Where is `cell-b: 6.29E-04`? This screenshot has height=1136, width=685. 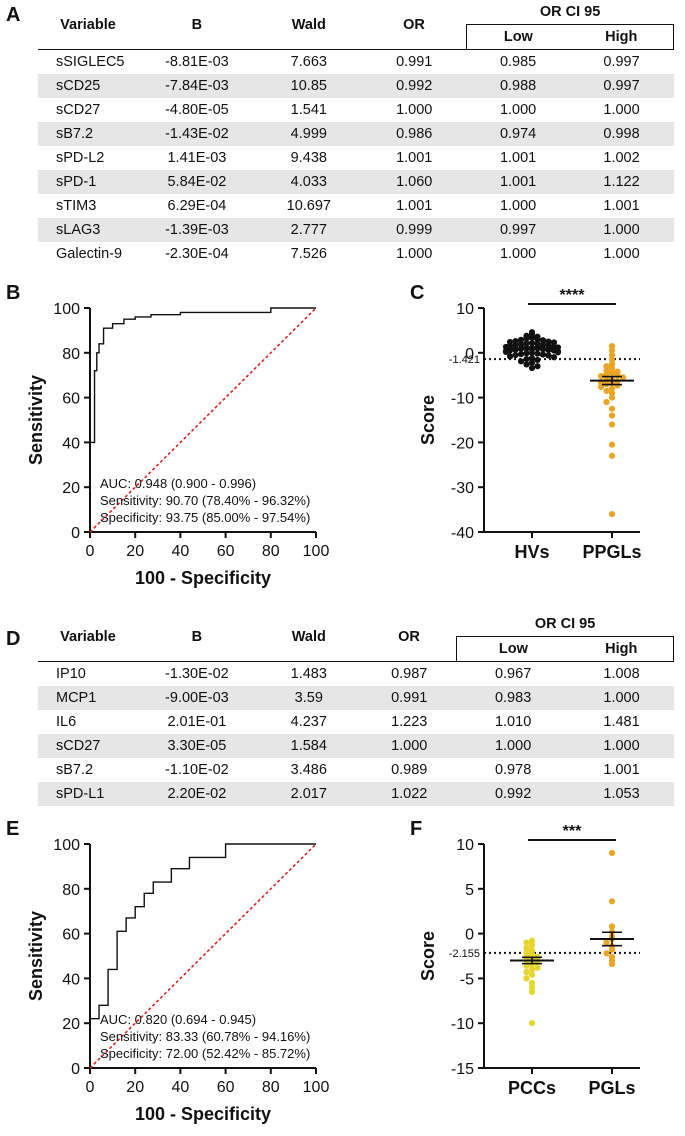 cell-b: 6.29E-04 is located at coordinates (197, 206).